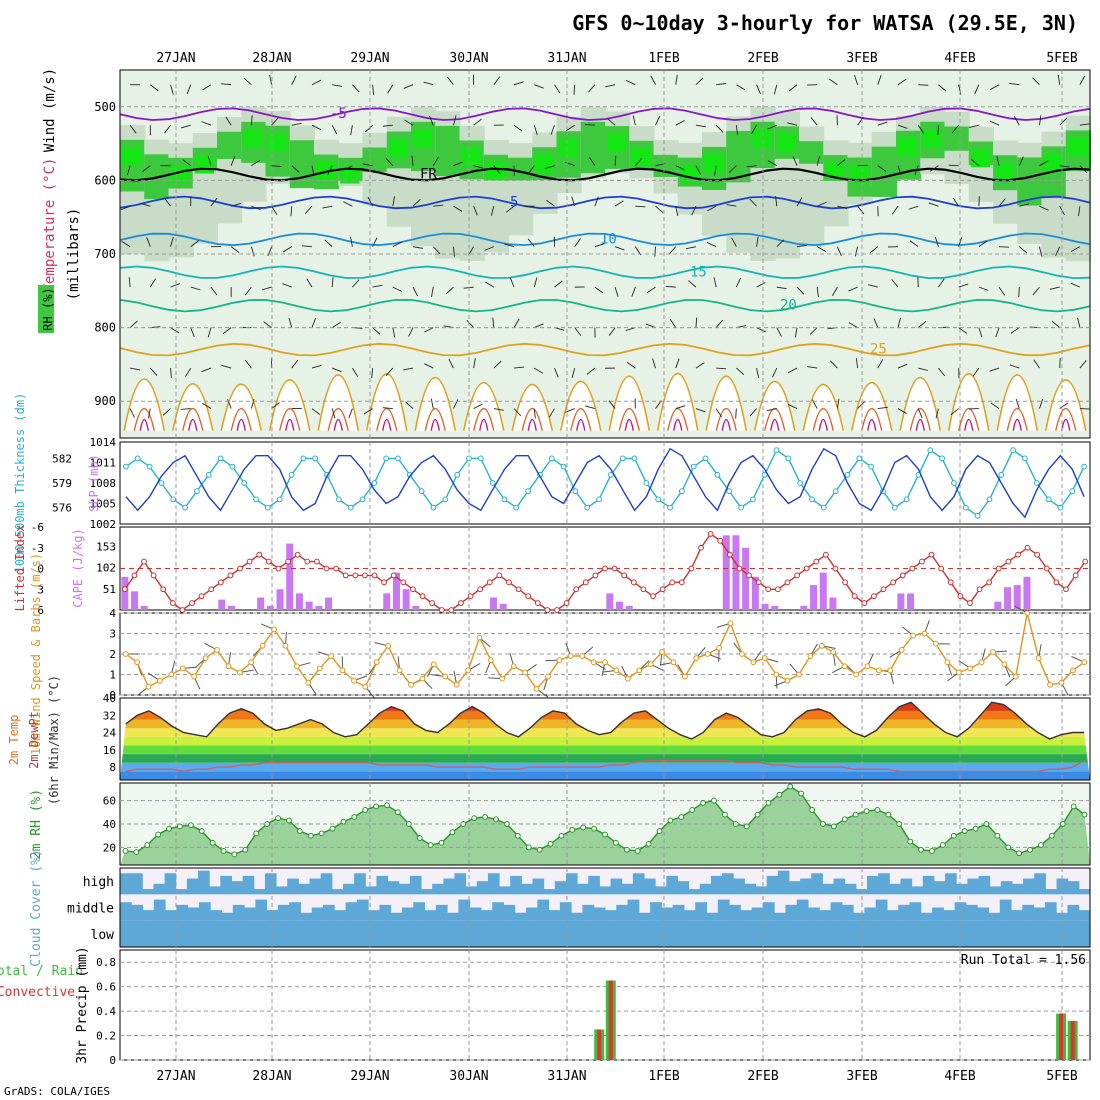 This screenshot has width=1100, height=1100. What do you see at coordinates (762, 1076) in the screenshot?
I see `bottom-date-label: 2FEB` at bounding box center [762, 1076].